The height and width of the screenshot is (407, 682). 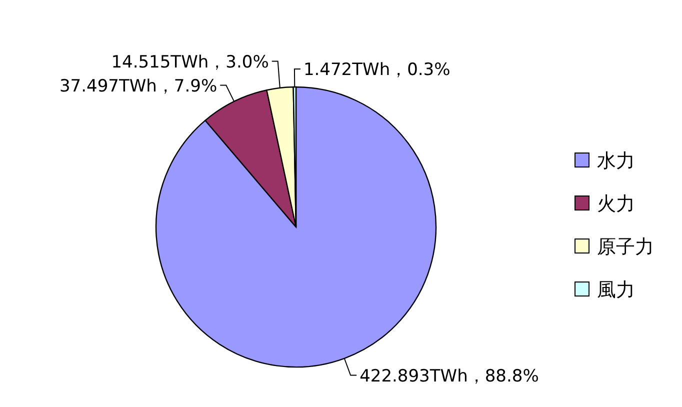 What do you see at coordinates (376, 70) in the screenshot?
I see `data-label: 1.472TWh，0.3%` at bounding box center [376, 70].